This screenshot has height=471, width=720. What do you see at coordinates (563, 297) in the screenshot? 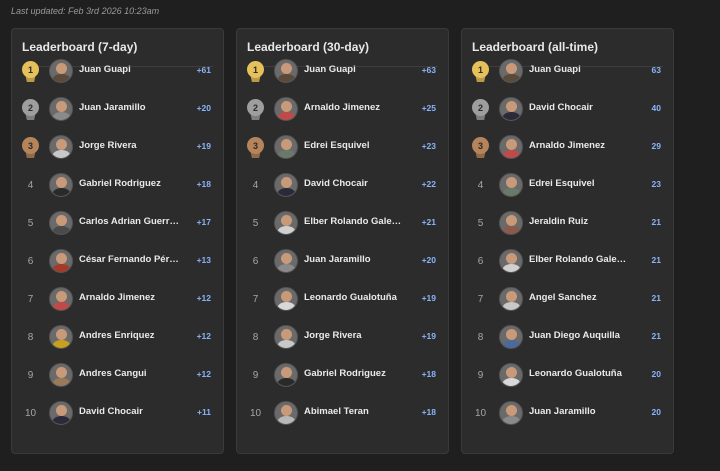
I see `player-name: Angel Sanchez` at bounding box center [563, 297].